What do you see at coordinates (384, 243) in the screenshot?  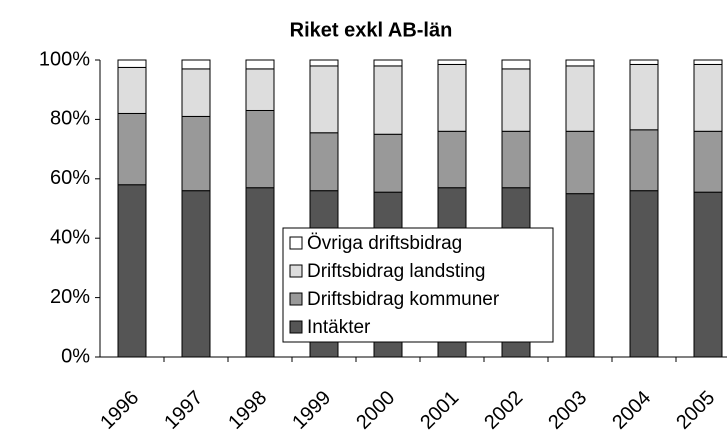 I see `legend-label: Övriga driftsbidrag` at bounding box center [384, 243].